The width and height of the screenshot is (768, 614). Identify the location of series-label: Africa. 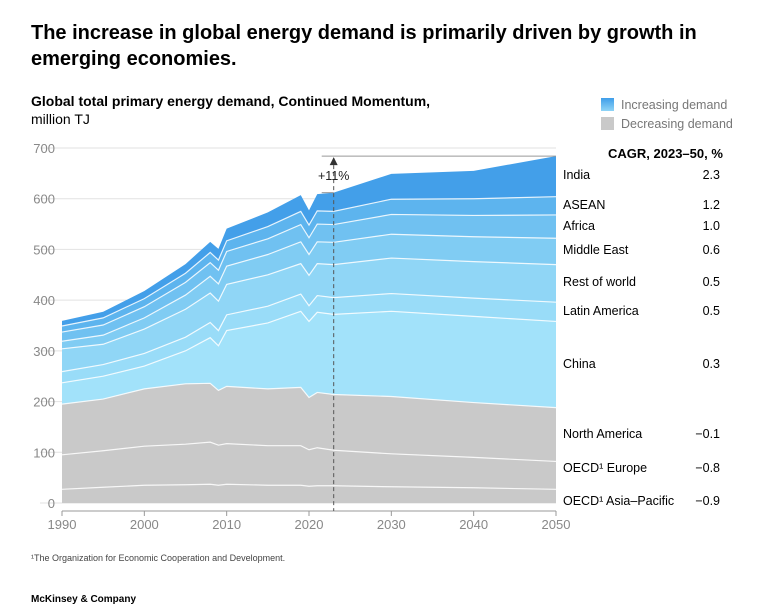
(579, 225).